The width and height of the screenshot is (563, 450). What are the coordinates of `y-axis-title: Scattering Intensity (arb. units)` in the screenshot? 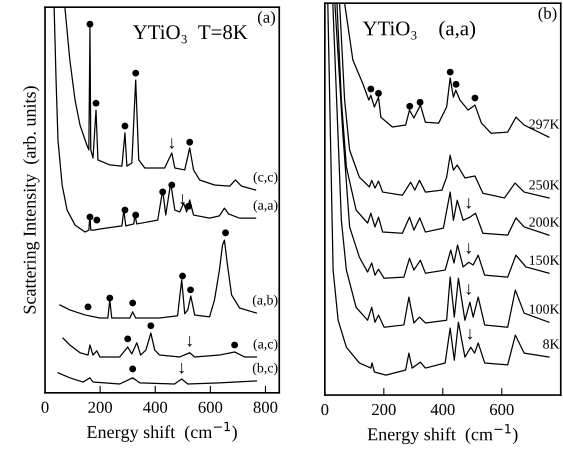 It's located at (31, 200).